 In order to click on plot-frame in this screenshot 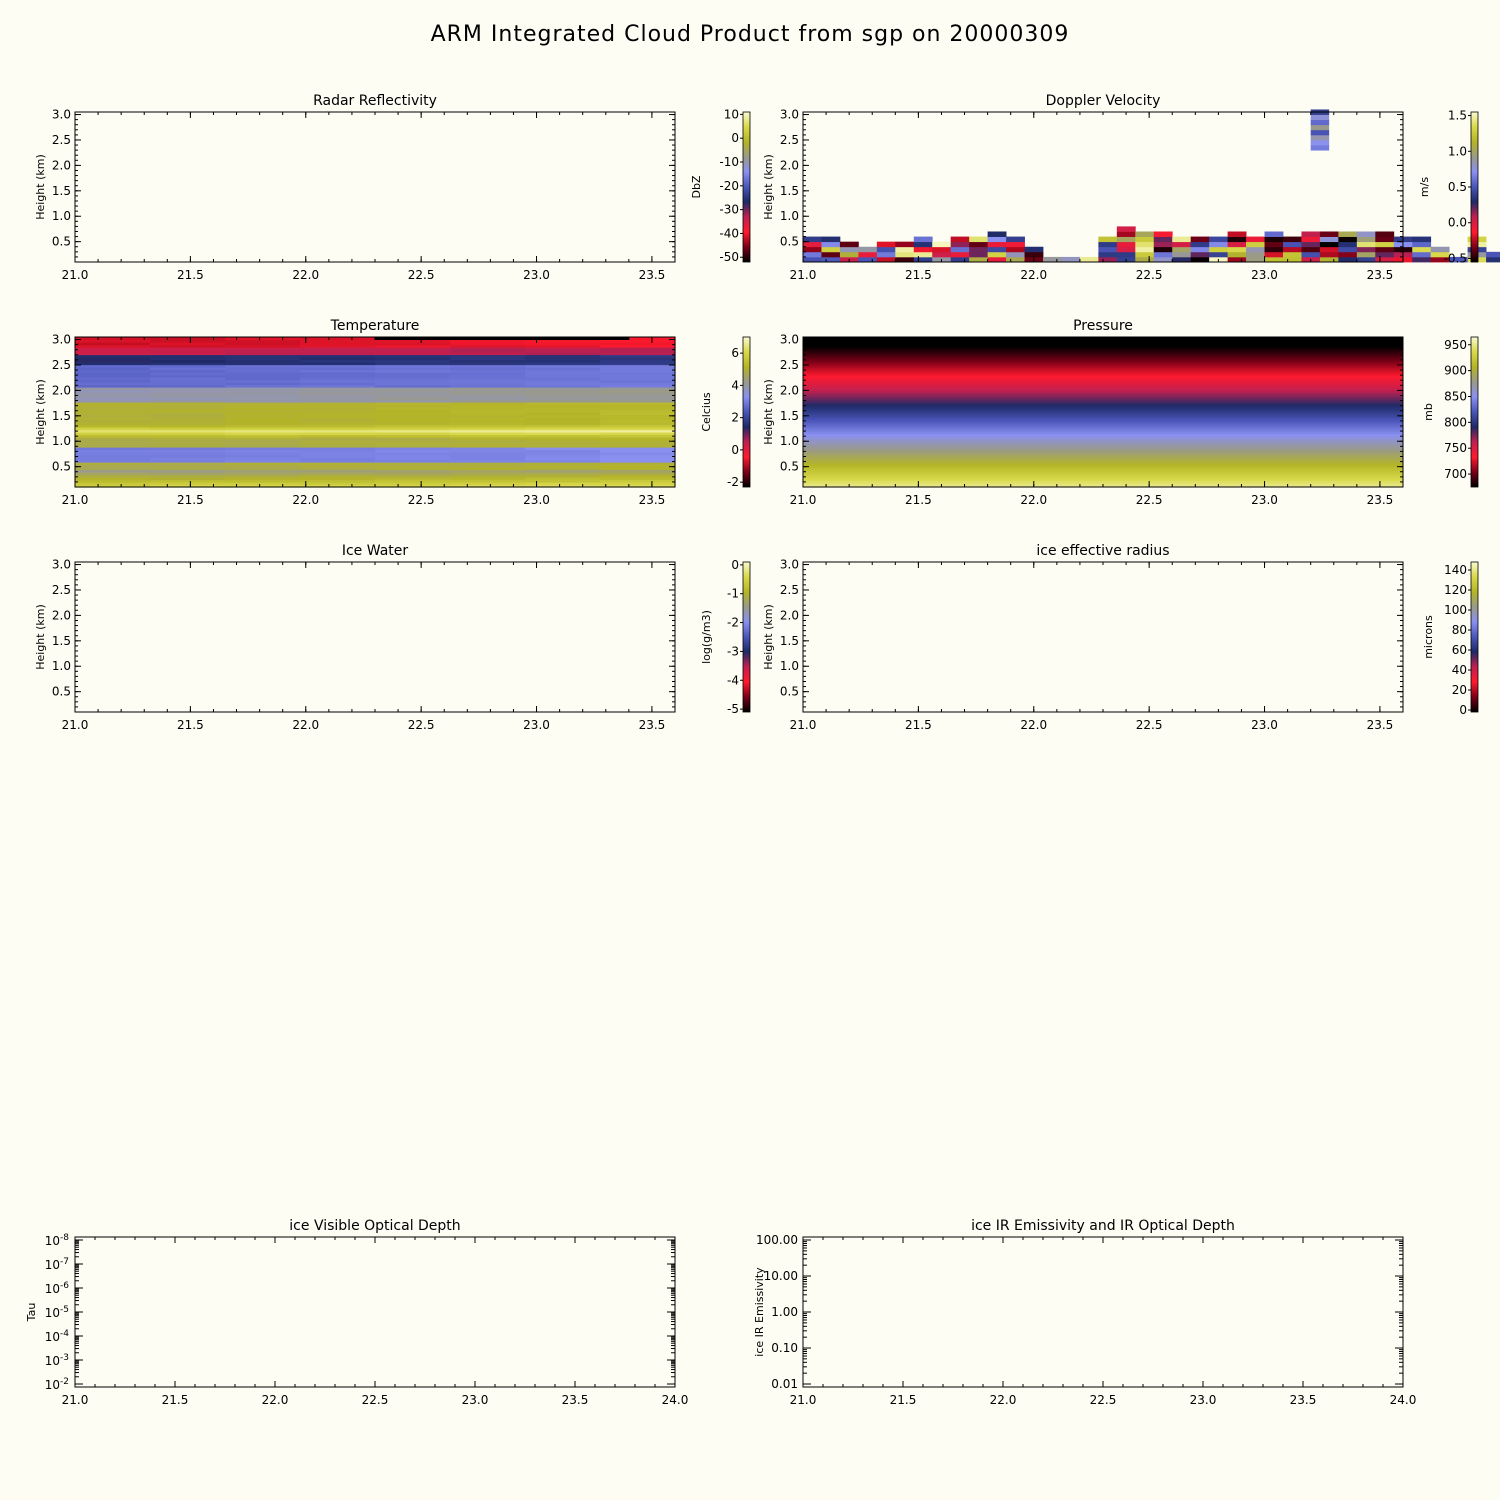, I will do `click(1103, 637)`.